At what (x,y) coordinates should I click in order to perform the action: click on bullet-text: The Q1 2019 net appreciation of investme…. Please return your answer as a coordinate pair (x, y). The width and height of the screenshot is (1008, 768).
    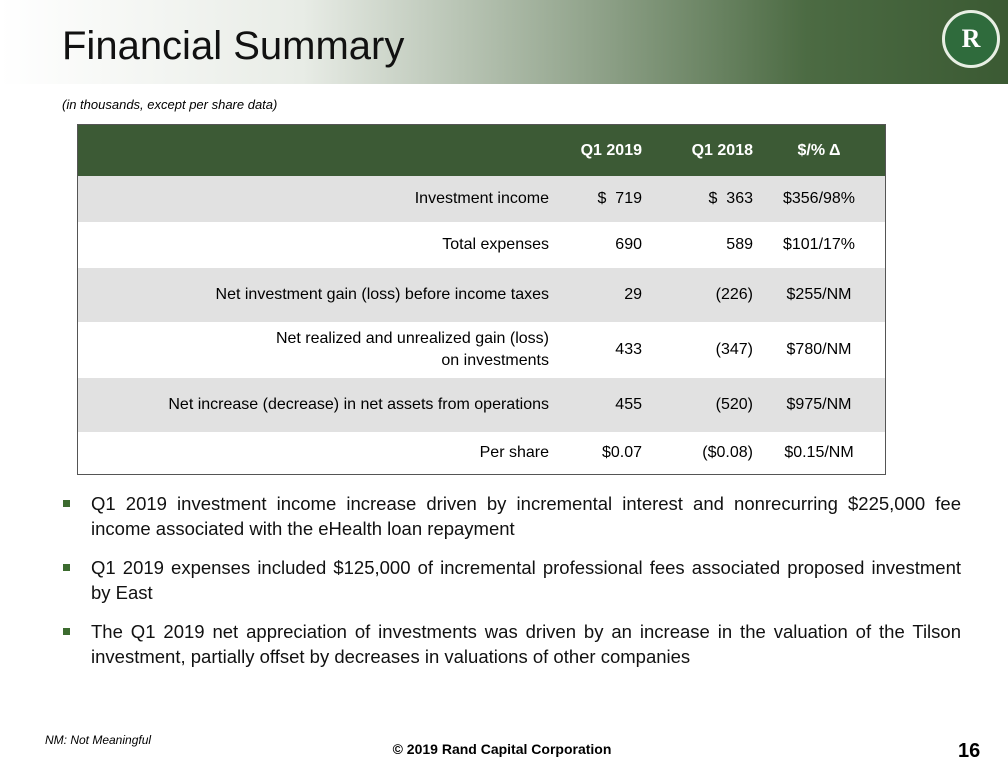
    Looking at the image, I should click on (526, 644).